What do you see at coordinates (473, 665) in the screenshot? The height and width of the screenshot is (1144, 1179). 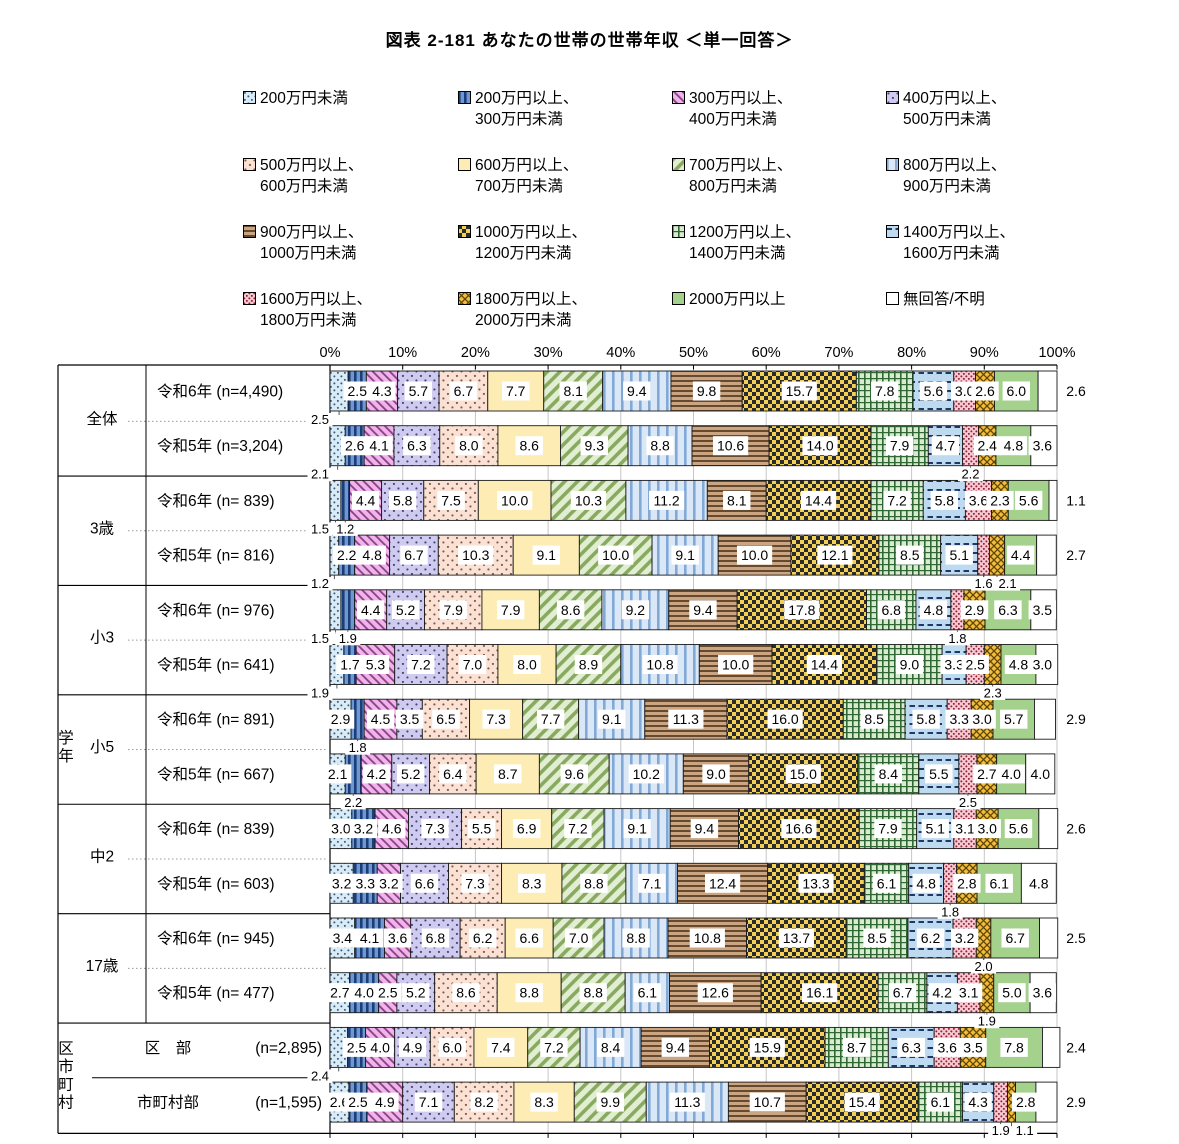 I see `svg-text: 7.0` at bounding box center [473, 665].